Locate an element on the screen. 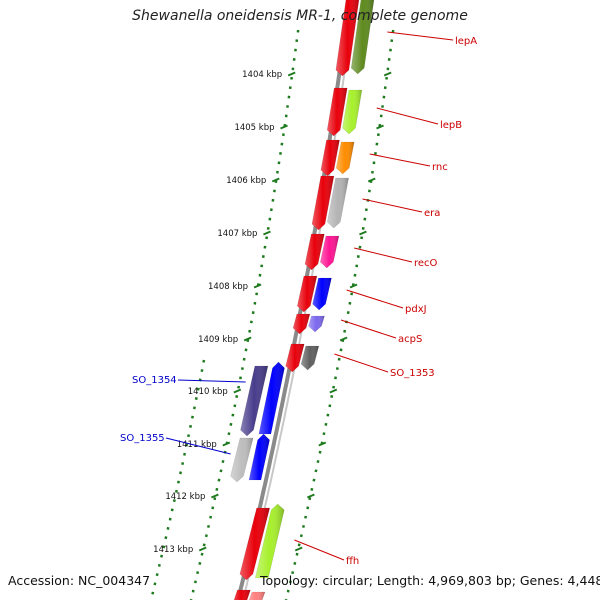 The image size is (600, 600). gene-pdxJ-inner-arrow-shade is located at coordinates (307, 294).